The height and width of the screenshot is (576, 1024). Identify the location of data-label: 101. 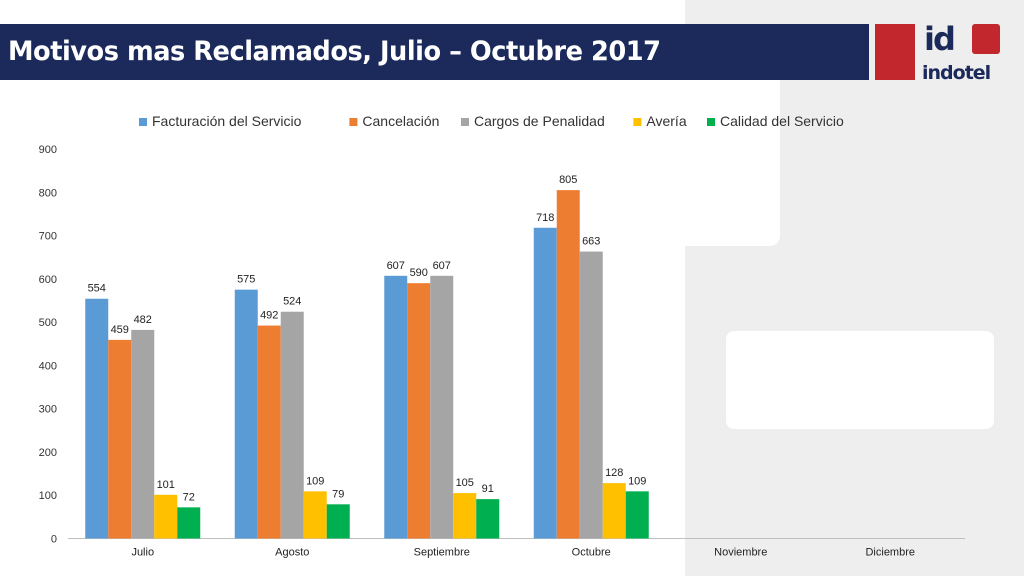
(166, 485).